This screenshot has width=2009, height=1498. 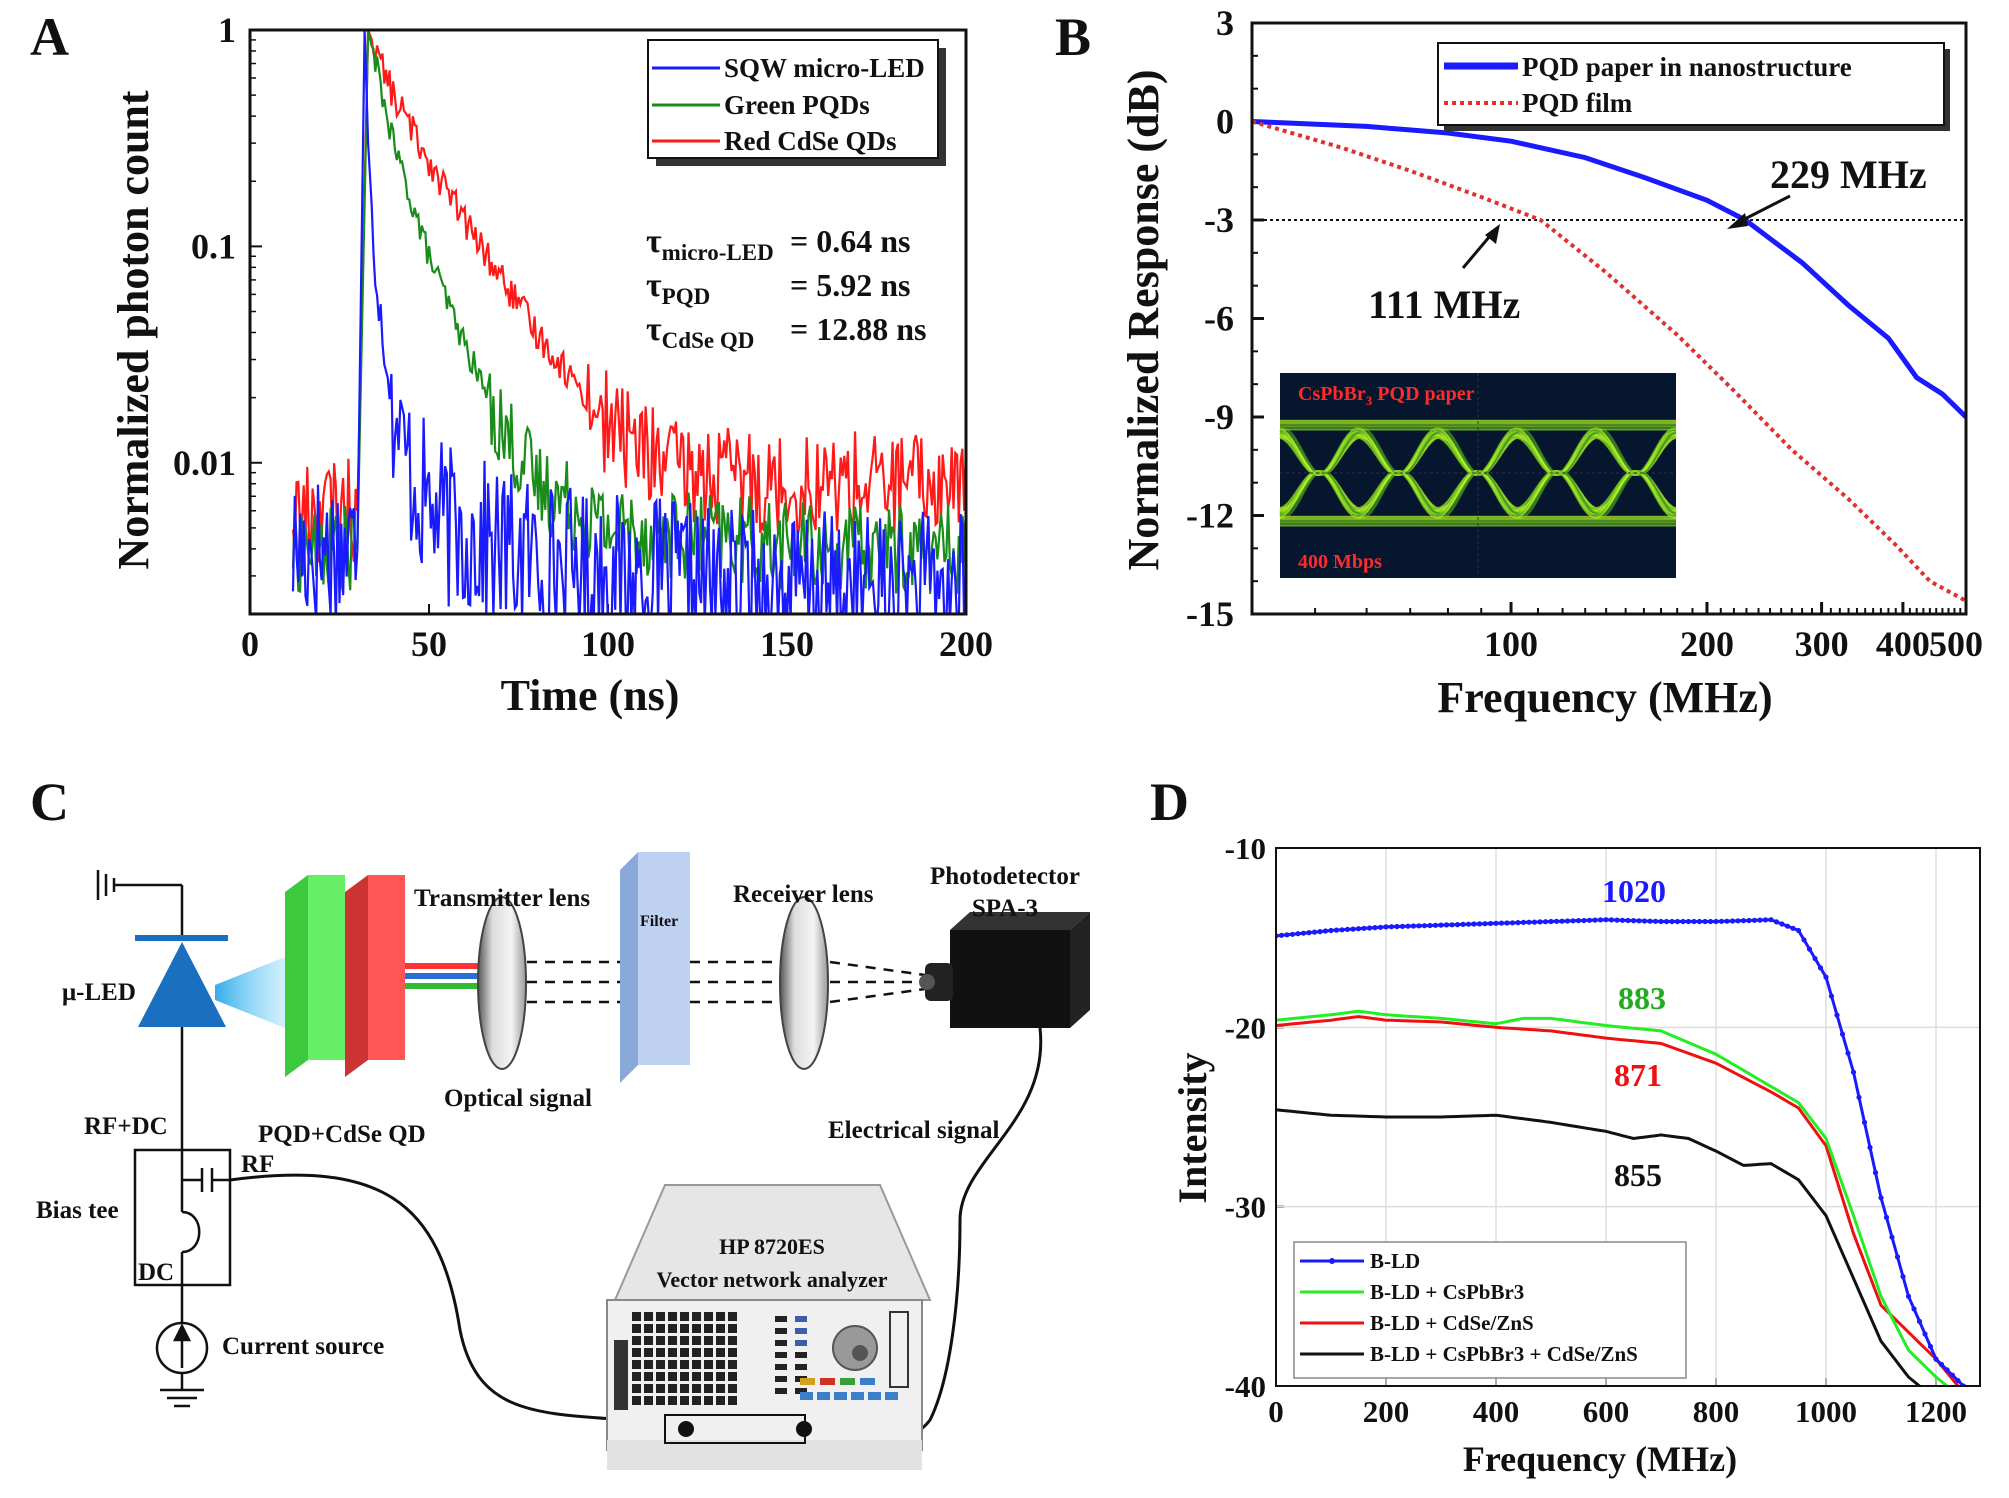 I want to click on panel-d-frame, so click(x=1628, y=1117).